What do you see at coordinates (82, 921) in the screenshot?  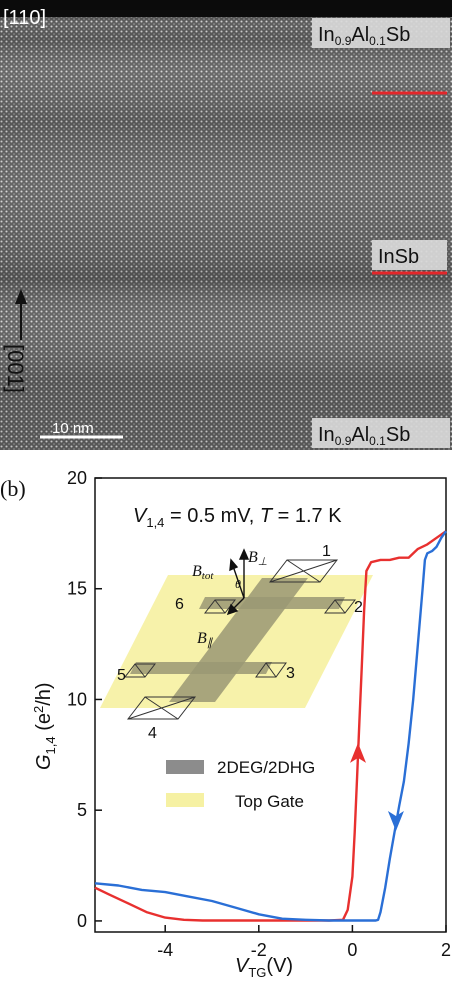 I see `y-tick-label: 0` at bounding box center [82, 921].